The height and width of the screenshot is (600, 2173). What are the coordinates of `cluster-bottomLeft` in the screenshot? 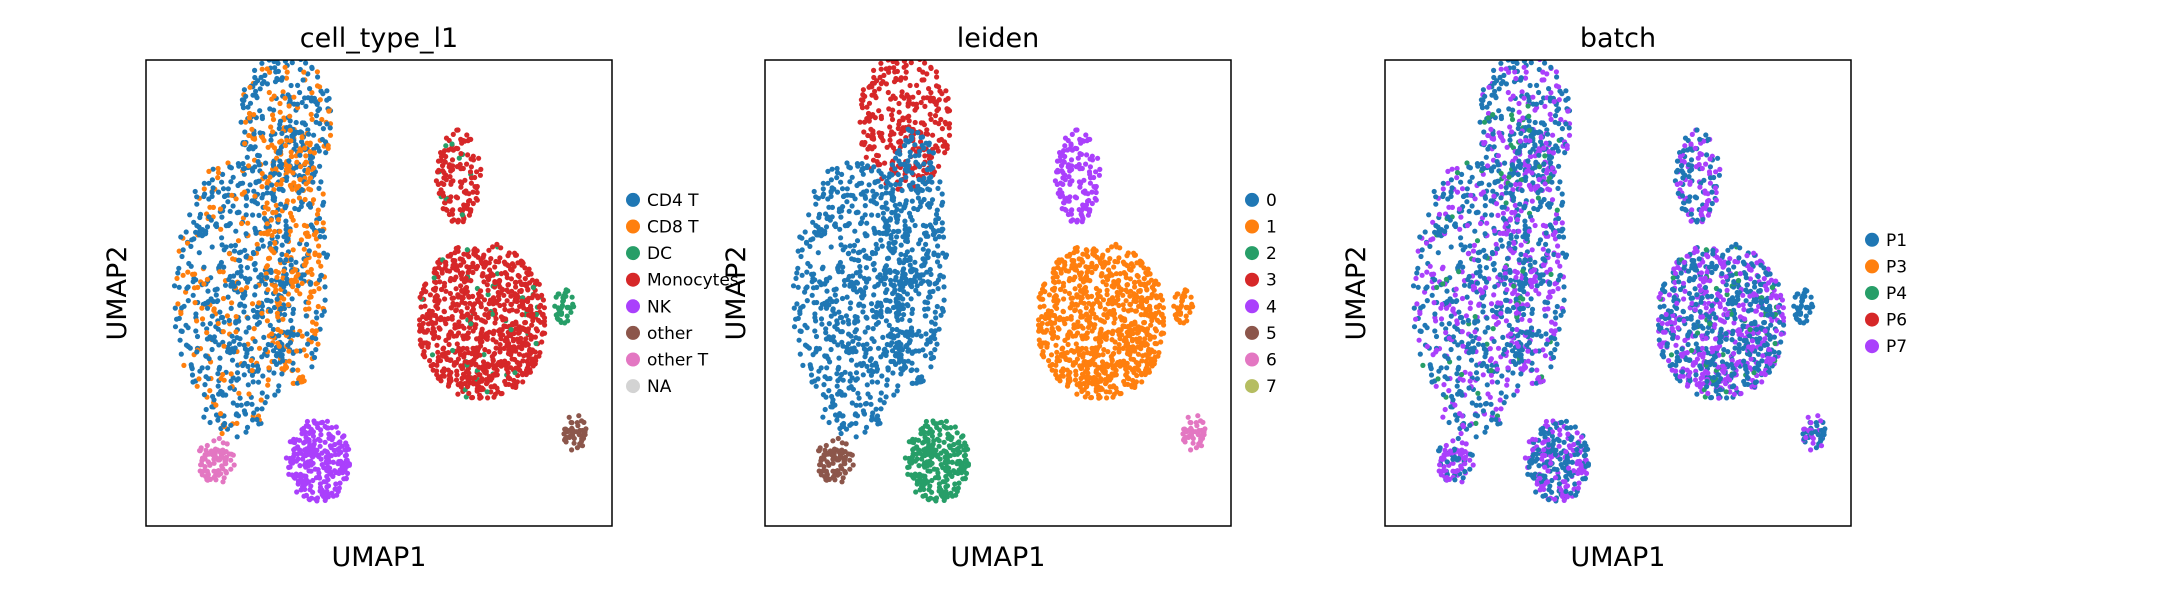 It's located at (836, 460).